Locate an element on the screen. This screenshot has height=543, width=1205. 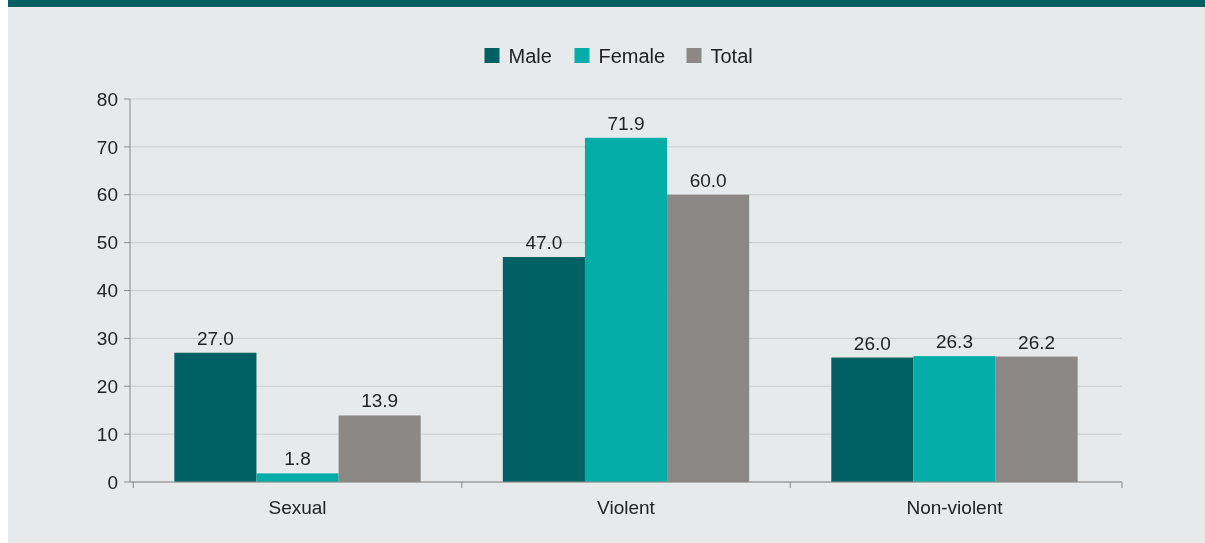
y-tick-label: 10 is located at coordinates (107, 434).